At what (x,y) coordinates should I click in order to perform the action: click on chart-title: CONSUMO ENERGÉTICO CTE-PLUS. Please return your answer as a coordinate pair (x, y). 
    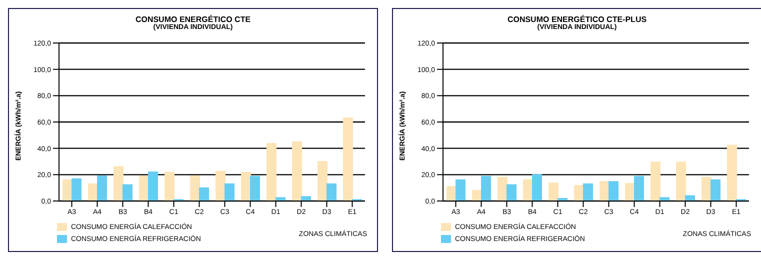
    Looking at the image, I should click on (577, 19).